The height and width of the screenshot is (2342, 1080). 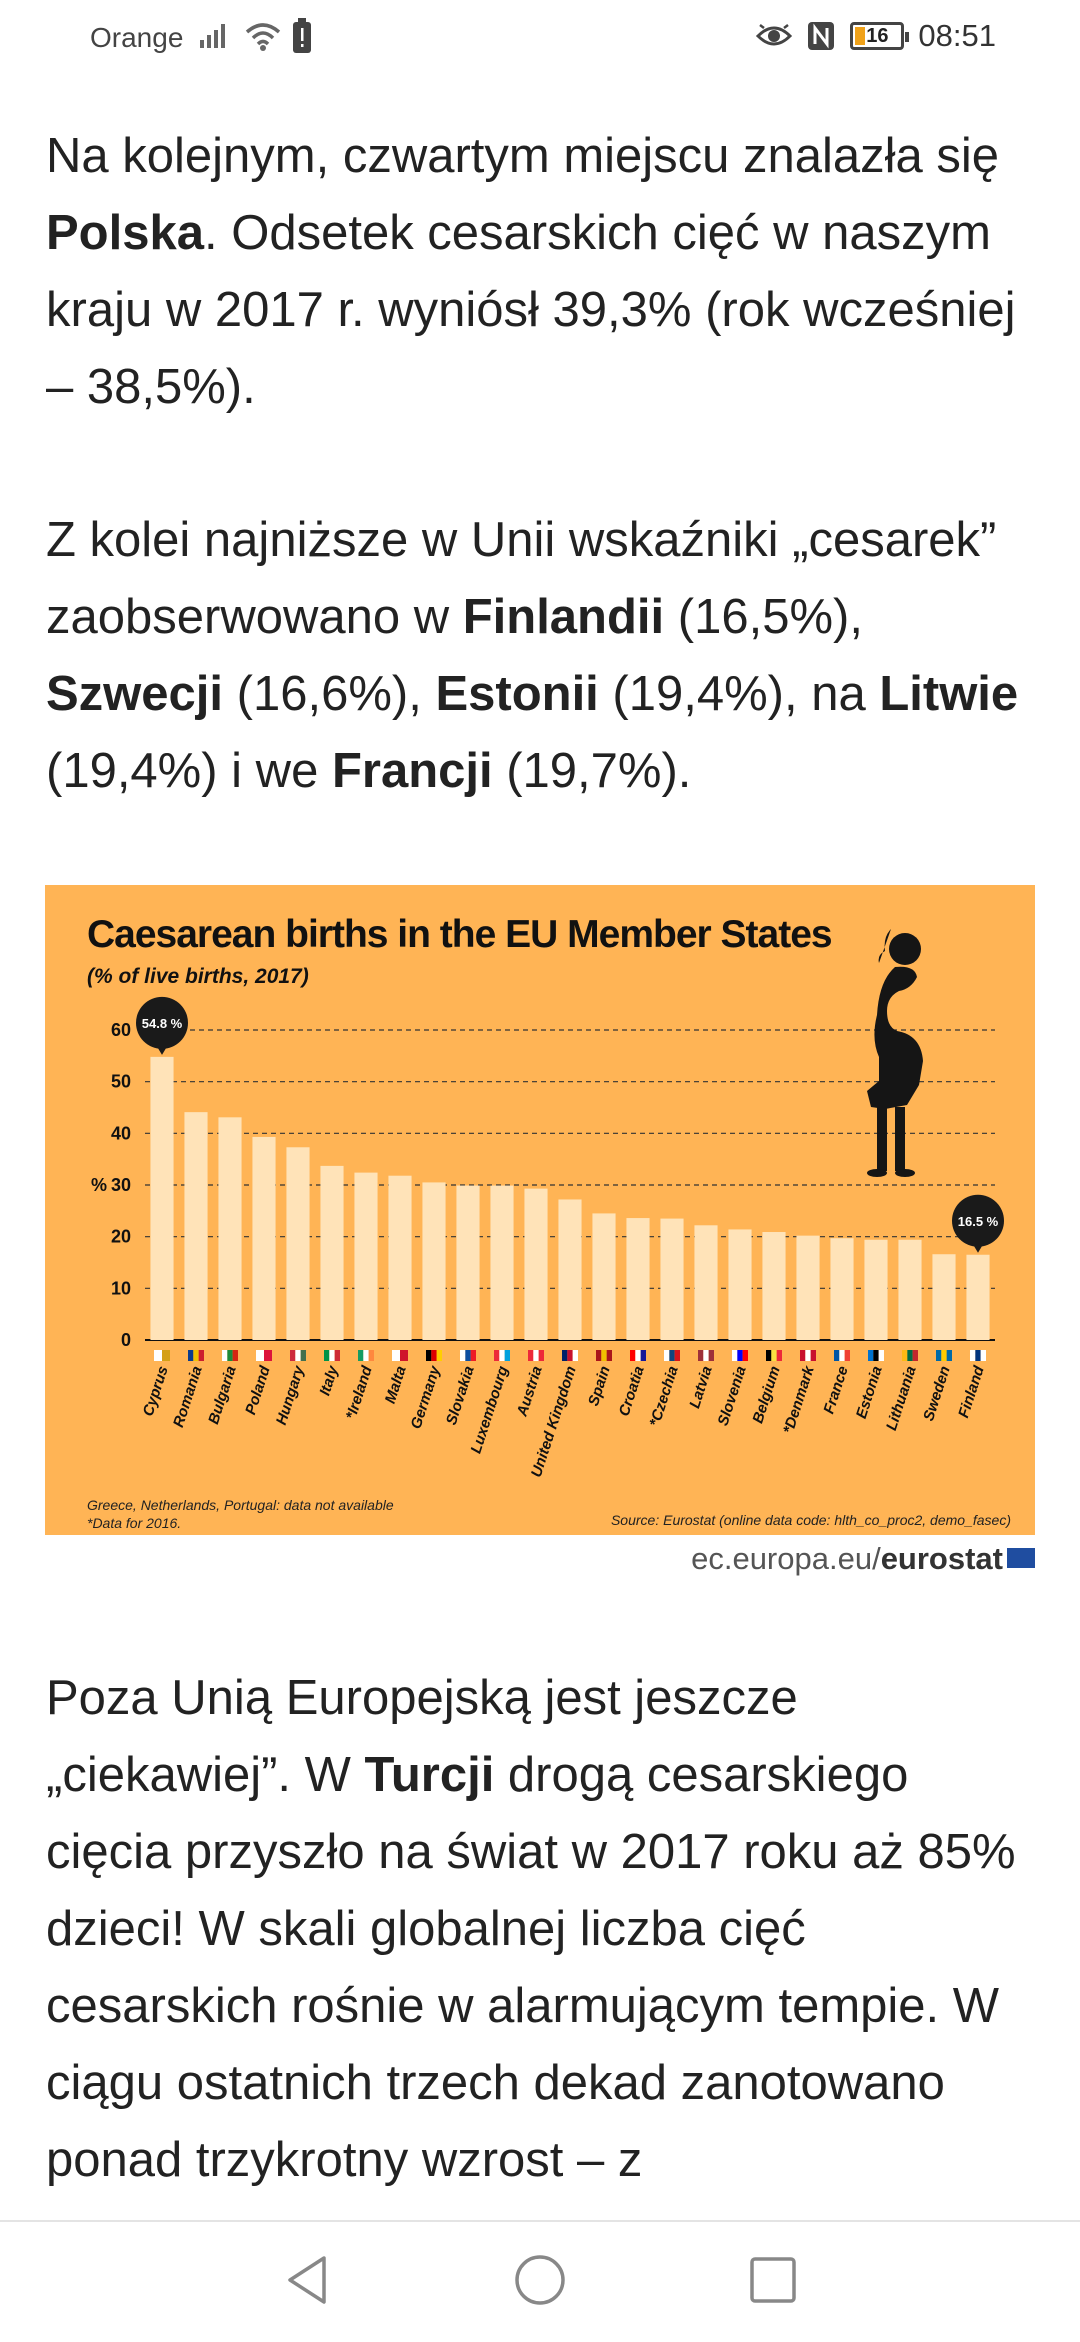 I want to click on x-tick-label: *Ireland, so click(x=359, y=1392).